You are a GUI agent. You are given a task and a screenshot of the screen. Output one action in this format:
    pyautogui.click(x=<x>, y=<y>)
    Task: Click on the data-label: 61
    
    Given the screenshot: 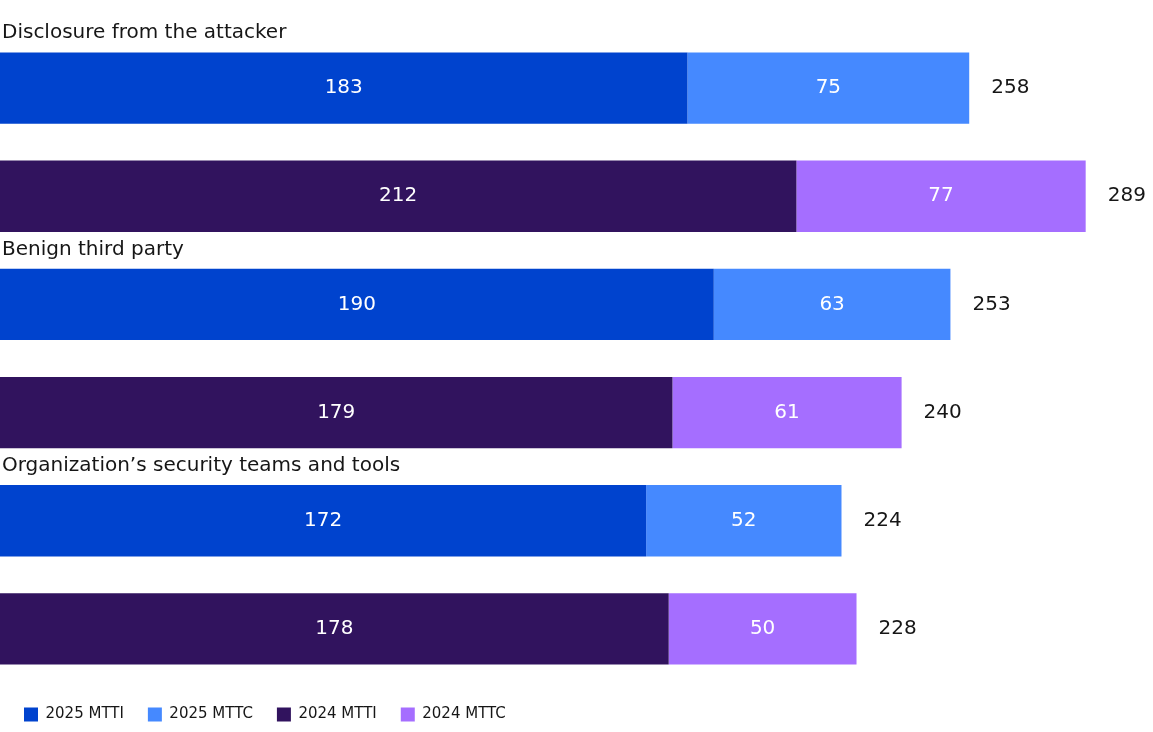 What is the action you would take?
    pyautogui.click(x=787, y=410)
    